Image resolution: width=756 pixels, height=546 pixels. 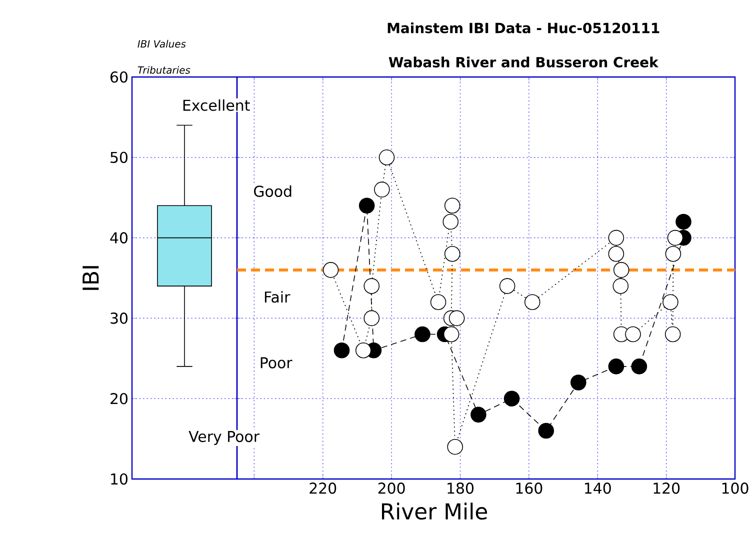 What do you see at coordinates (735, 488) in the screenshot?
I see `x-tick-label: 100` at bounding box center [735, 488].